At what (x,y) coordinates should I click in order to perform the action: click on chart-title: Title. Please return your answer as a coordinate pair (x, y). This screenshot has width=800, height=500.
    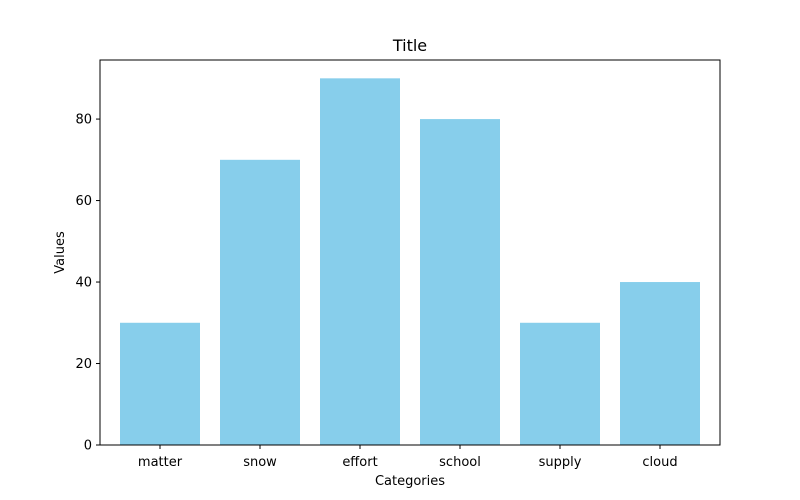
    Looking at the image, I should click on (409, 45).